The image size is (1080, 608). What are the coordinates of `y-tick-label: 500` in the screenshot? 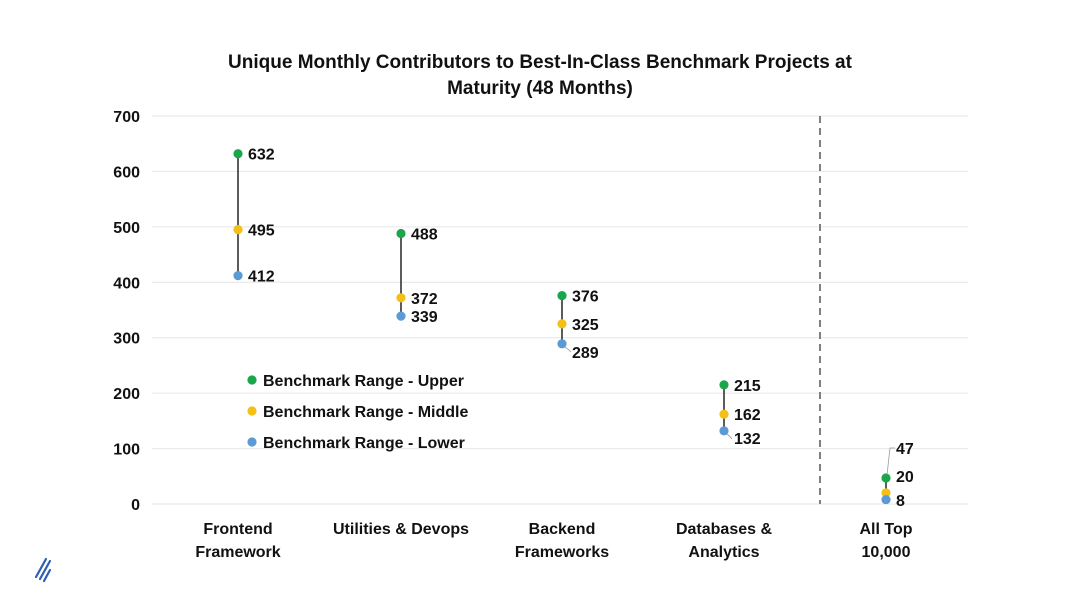 It's located at (126, 228).